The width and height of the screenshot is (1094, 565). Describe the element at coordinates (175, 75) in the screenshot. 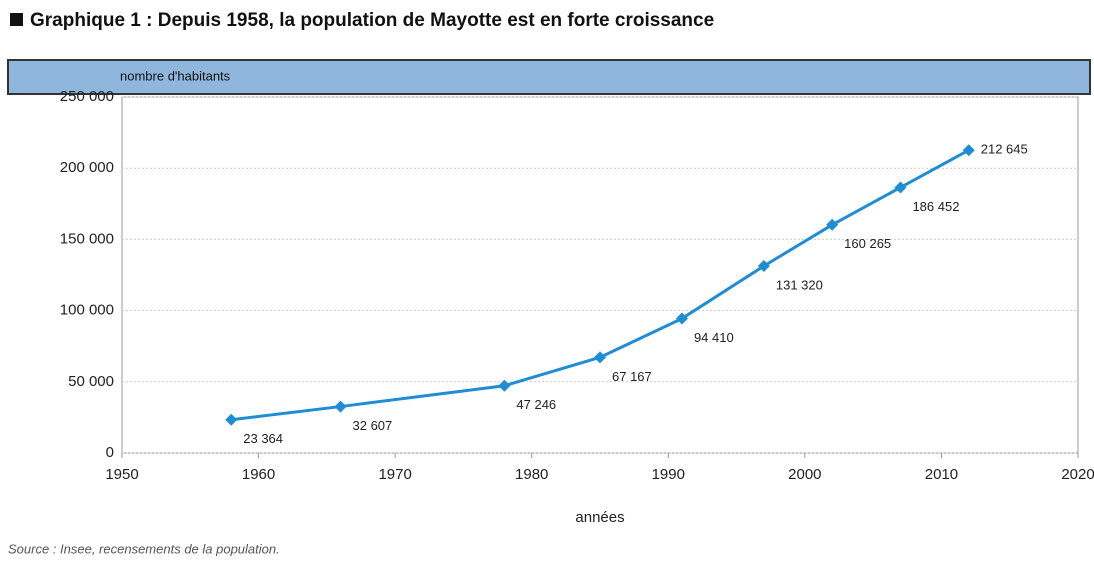

I see `y-axis-label: nombre d'habitants` at that location.